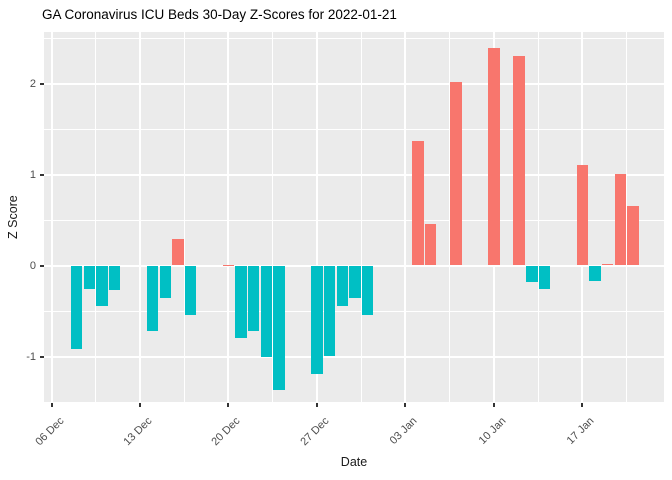  Describe the element at coordinates (226, 432) in the screenshot. I see `x-tick-label: 20 Dec` at that location.